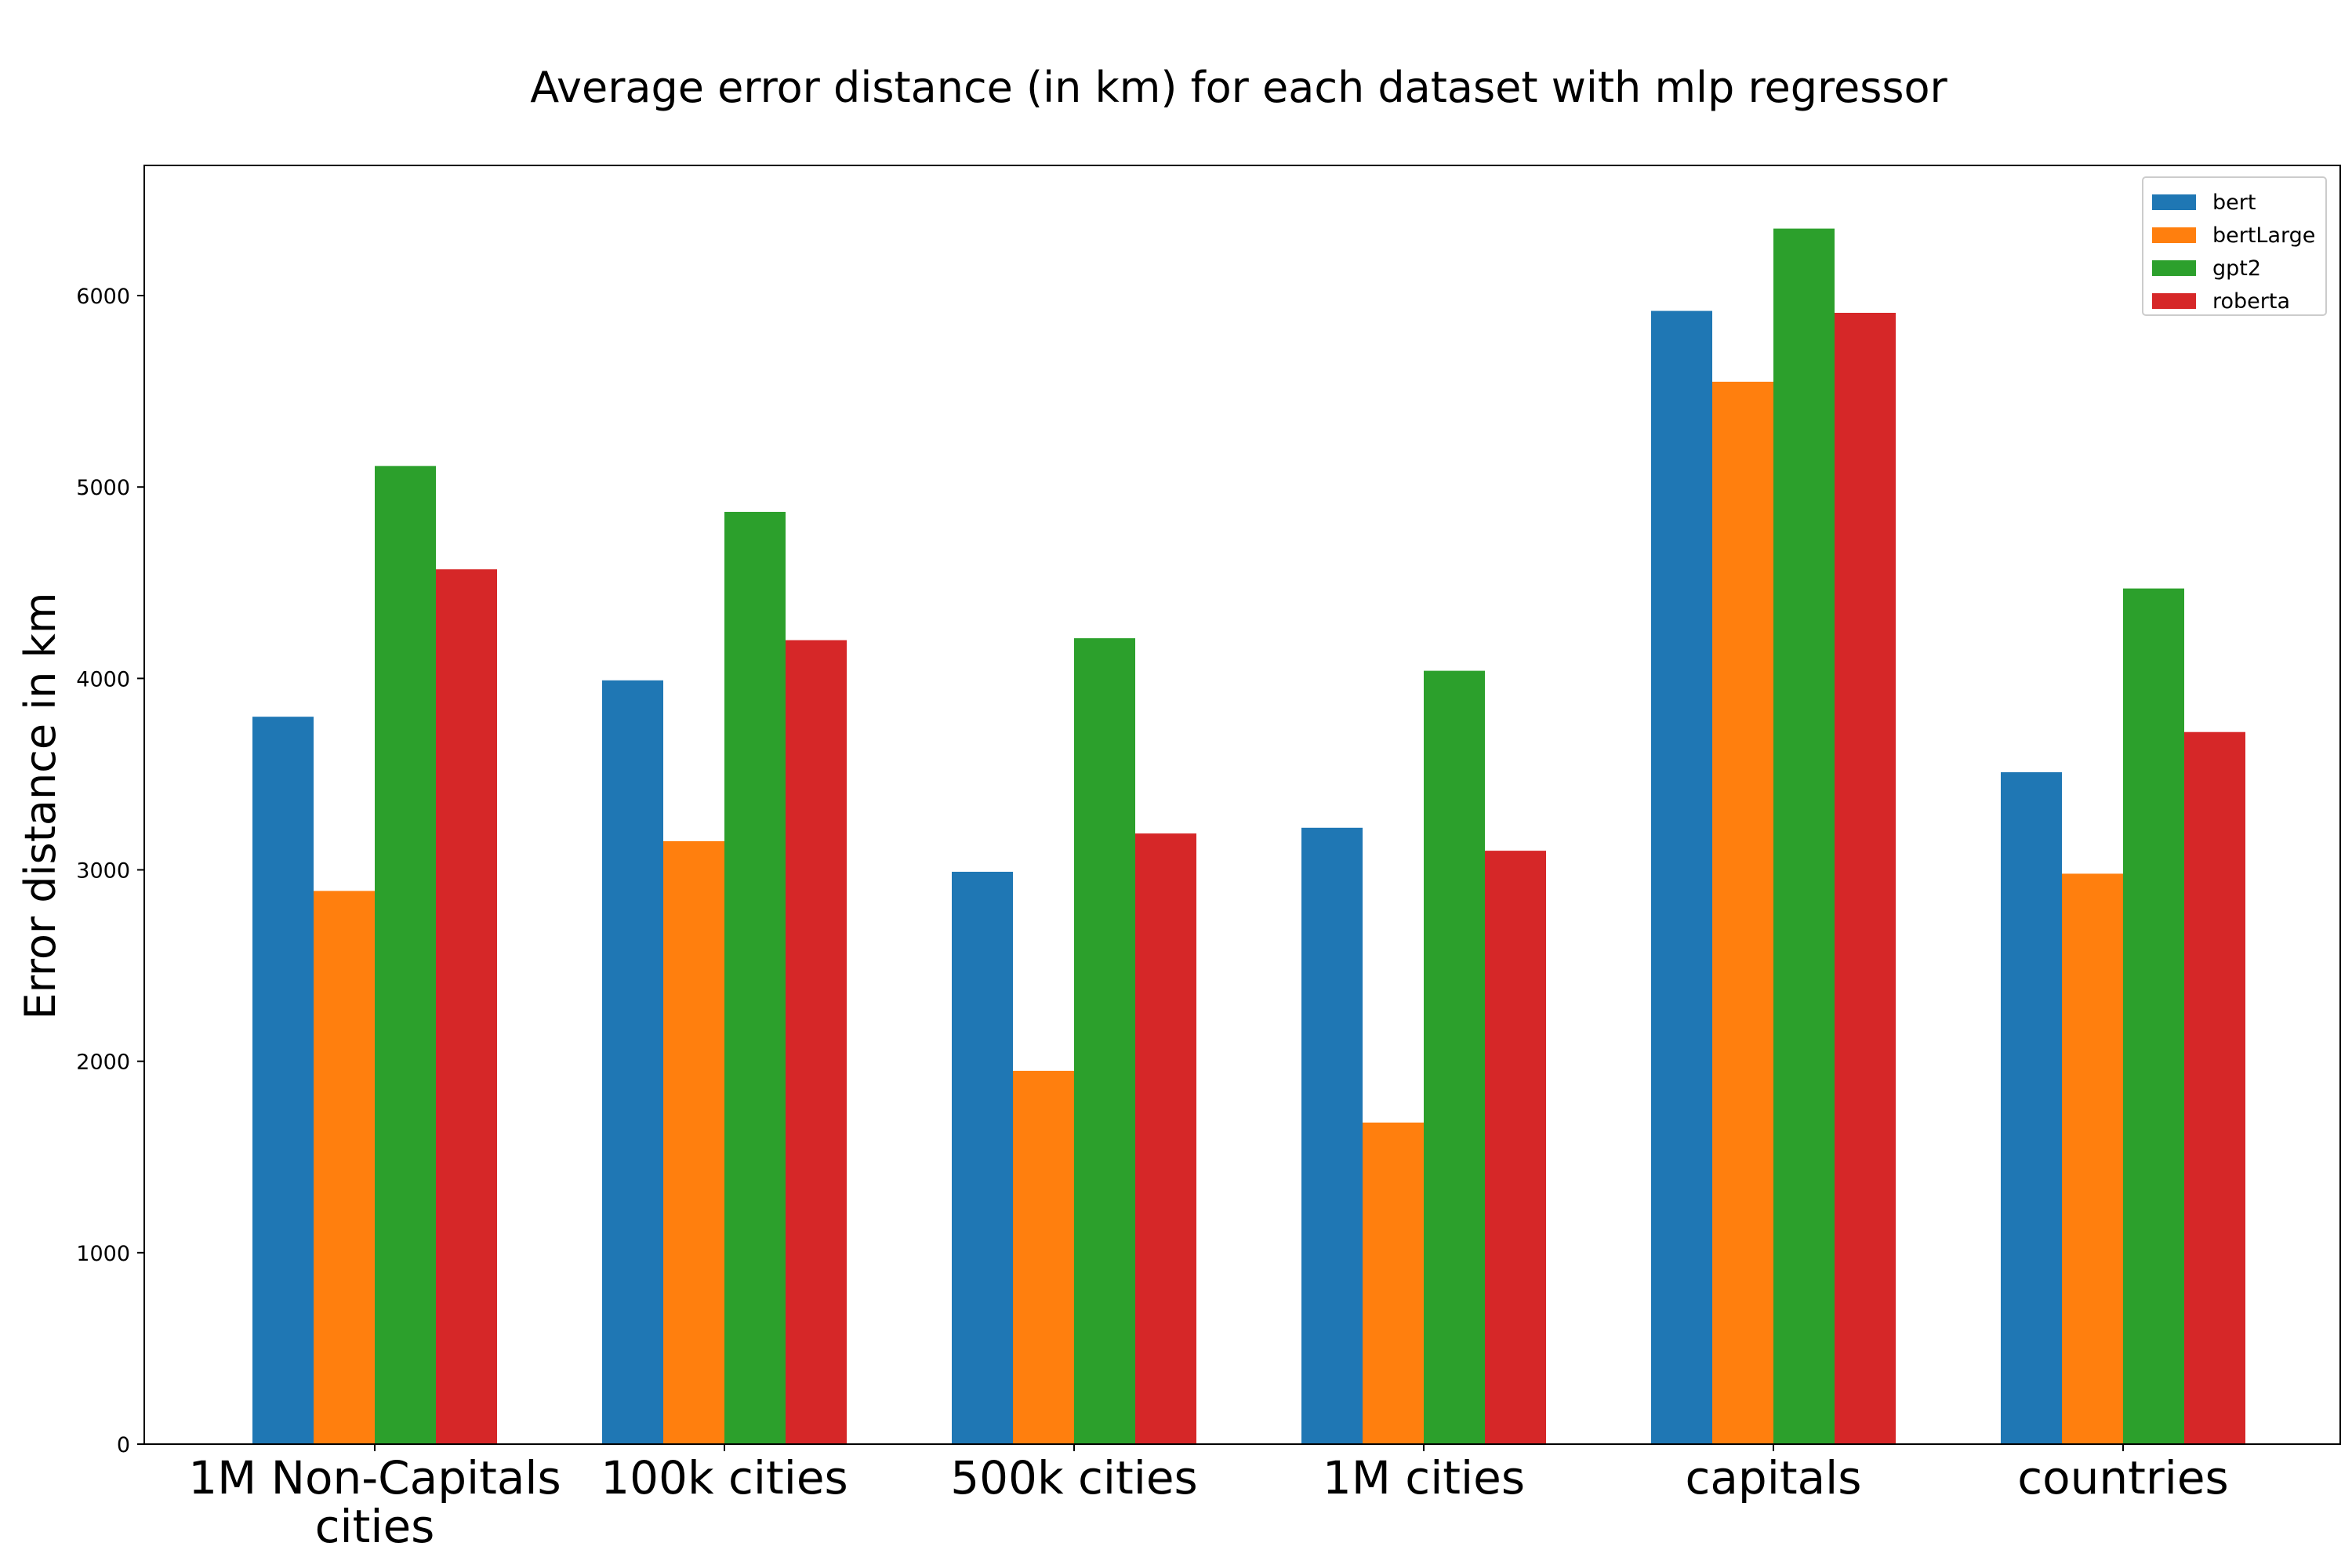 This screenshot has height=1568, width=2352. Describe the element at coordinates (2174, 268) in the screenshot. I see `legend-swatch-gpt2` at that location.